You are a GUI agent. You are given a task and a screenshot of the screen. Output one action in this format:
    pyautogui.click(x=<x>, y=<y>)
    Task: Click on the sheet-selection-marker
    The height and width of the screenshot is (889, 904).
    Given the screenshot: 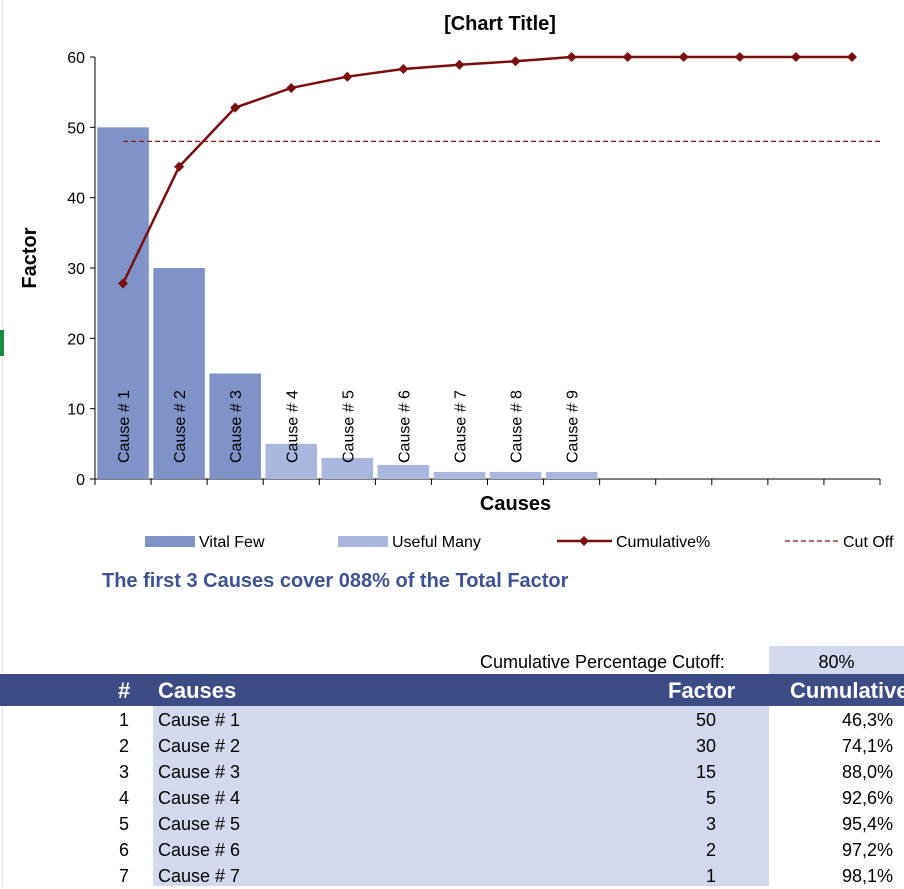 What is the action you would take?
    pyautogui.click(x=2, y=343)
    